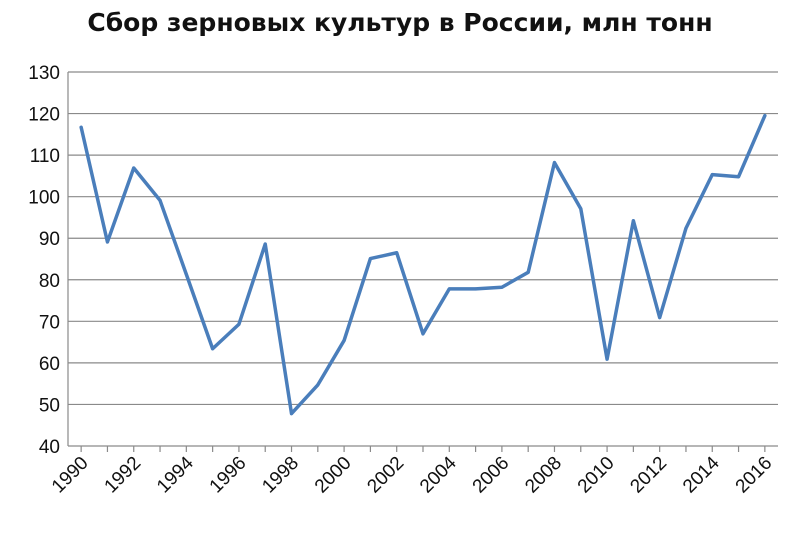 Image resolution: width=800 pixels, height=534 pixels. I want to click on x-tick-label: 1996, so click(228, 475).